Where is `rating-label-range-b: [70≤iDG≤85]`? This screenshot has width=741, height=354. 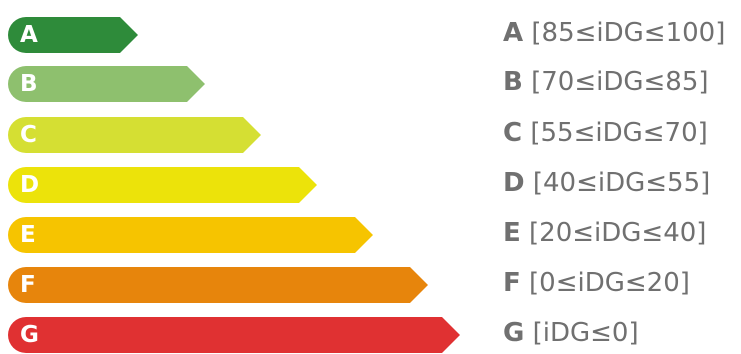 rating-label-range-b: [70≤iDG≤85] is located at coordinates (620, 82).